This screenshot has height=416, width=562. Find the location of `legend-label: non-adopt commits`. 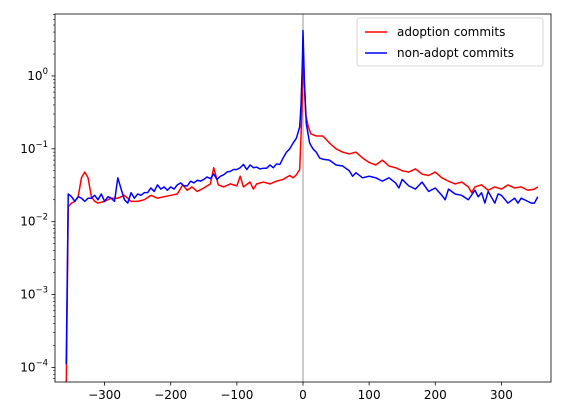

legend-label: non-adopt commits is located at coordinates (455, 53).